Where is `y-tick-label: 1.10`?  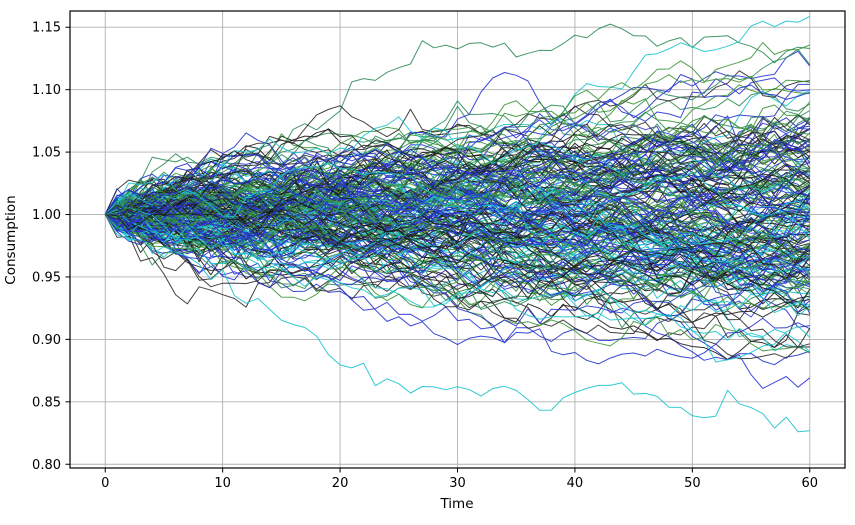
y-tick-label: 1.10 is located at coordinates (46, 90).